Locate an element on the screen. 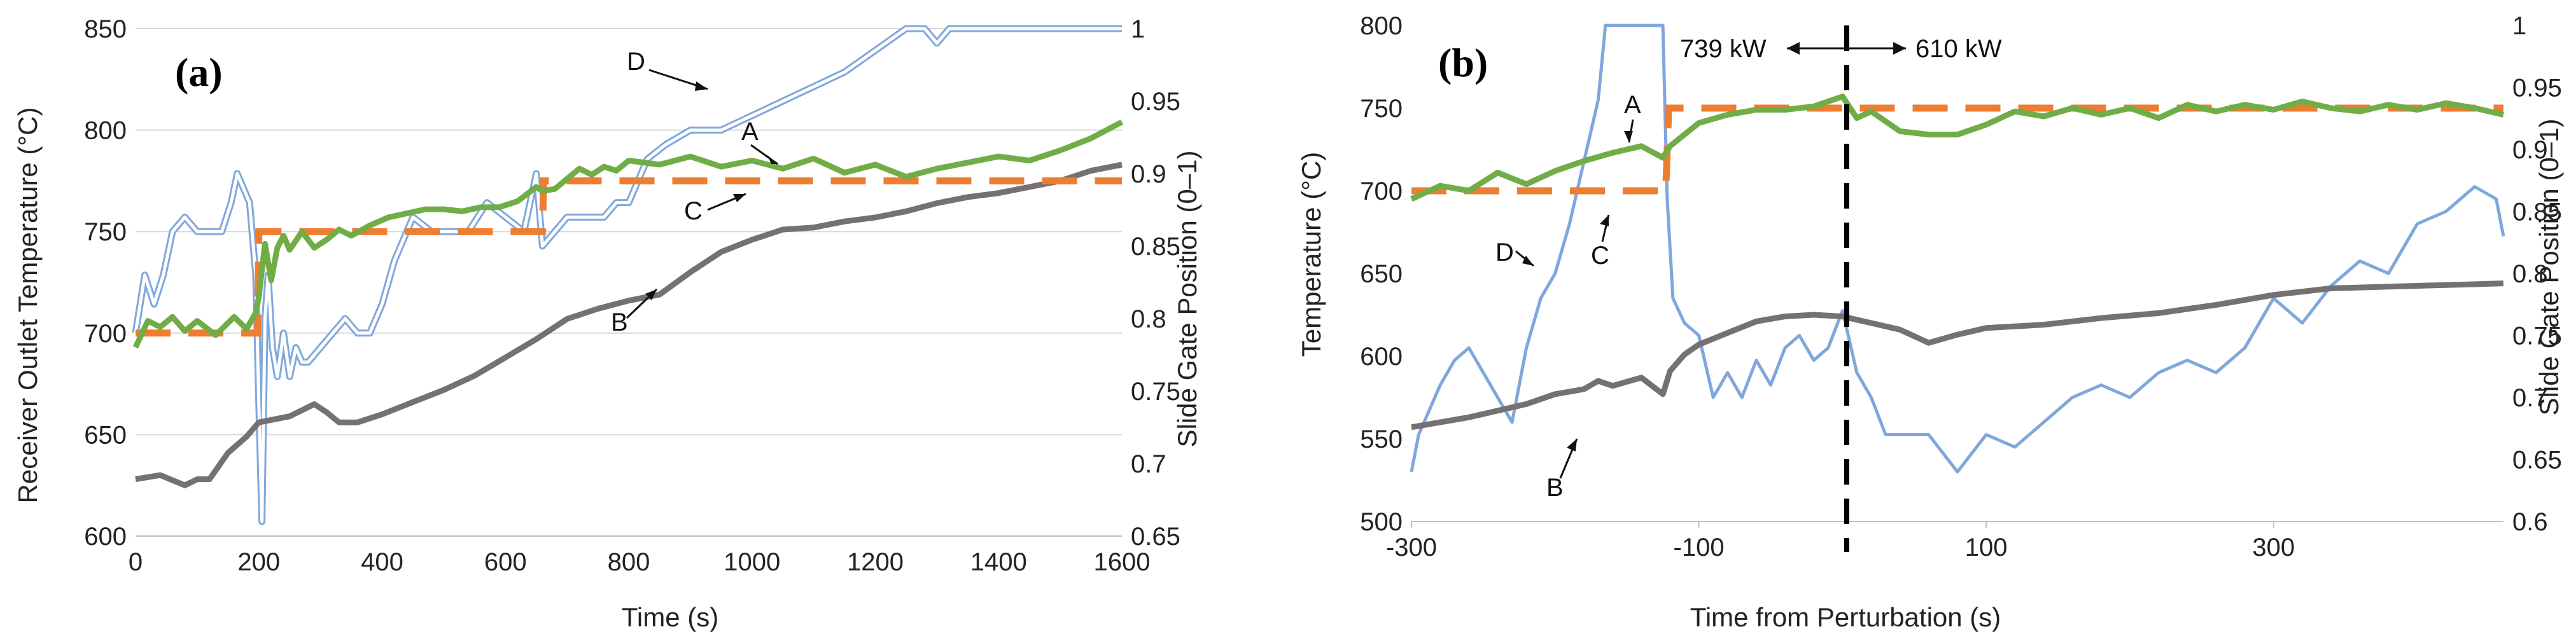  pa-xtick-label: 800 is located at coordinates (629, 562).